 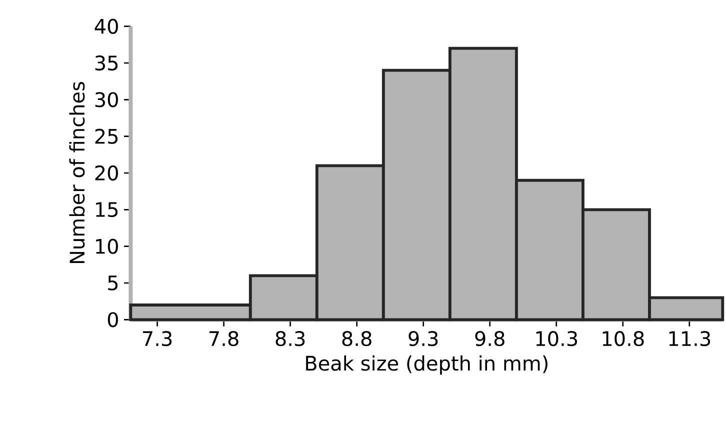 What do you see at coordinates (113, 320) in the screenshot?
I see `y-tick-label: 0` at bounding box center [113, 320].